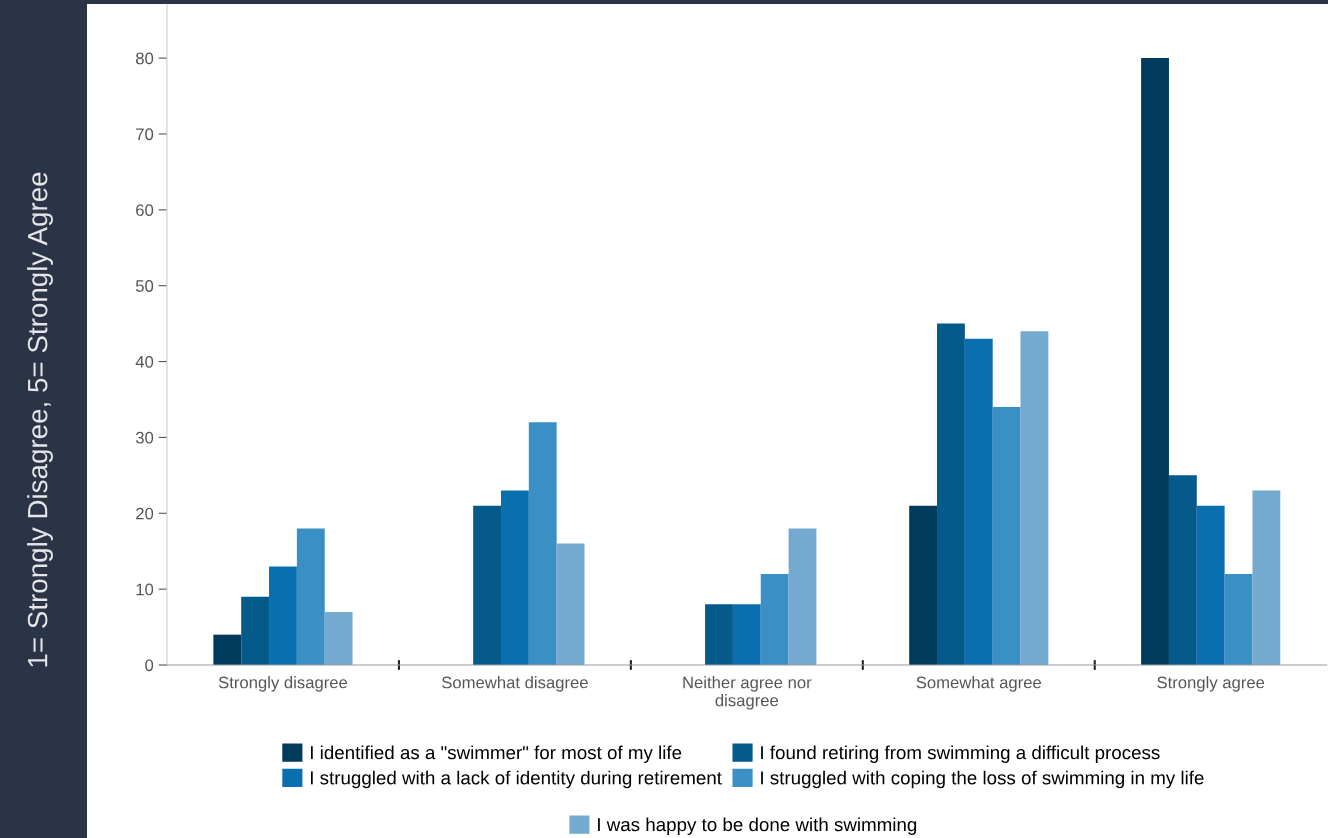 The width and height of the screenshot is (1328, 838). I want to click on y-tick-label: 80, so click(144, 58).